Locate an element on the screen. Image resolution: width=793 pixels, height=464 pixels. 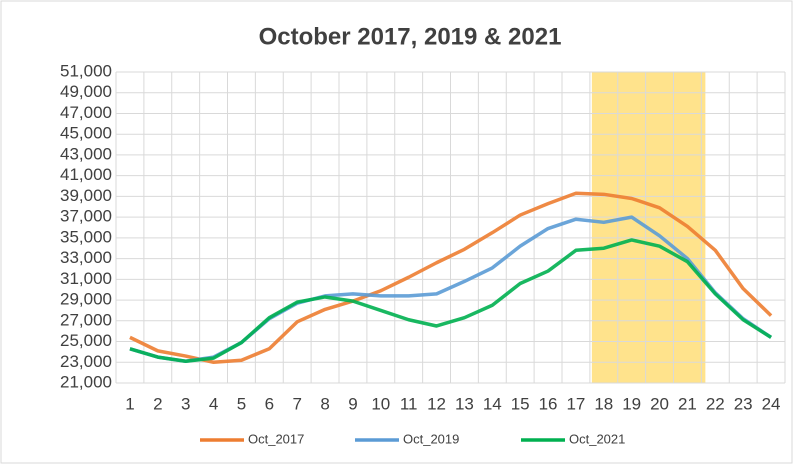
x-tick-label: 21 is located at coordinates (687, 403).